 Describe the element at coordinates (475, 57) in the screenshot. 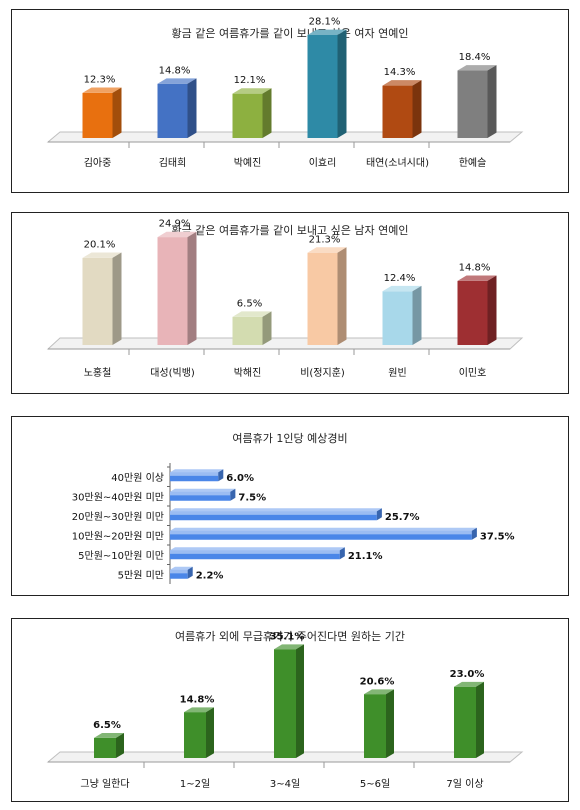

I see `data-label: 18.4%` at that location.